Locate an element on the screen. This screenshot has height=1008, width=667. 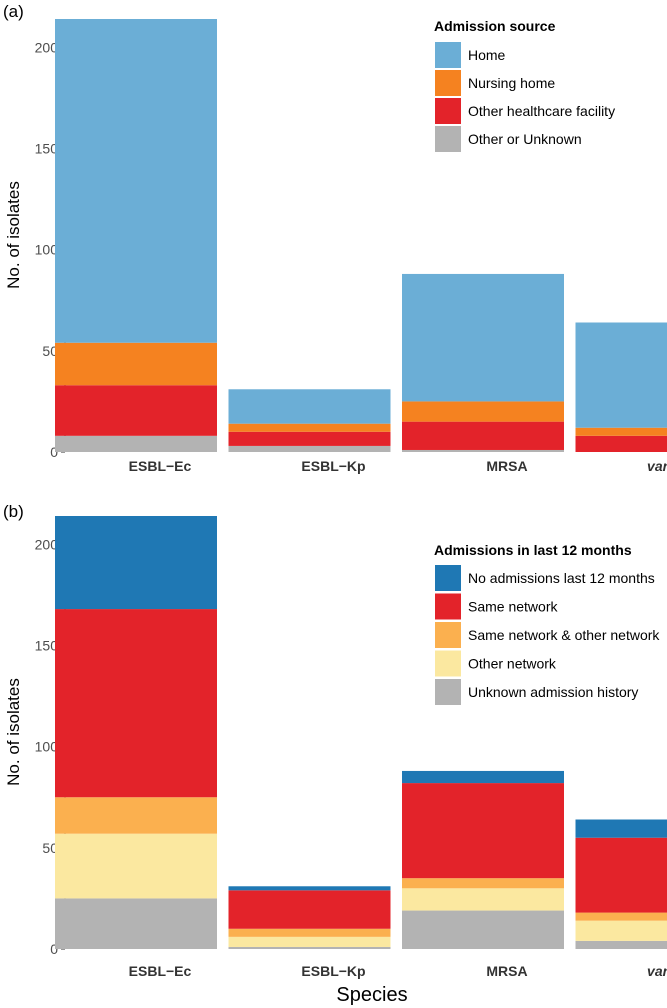
legend-label: Same network & other network is located at coordinates (564, 635).